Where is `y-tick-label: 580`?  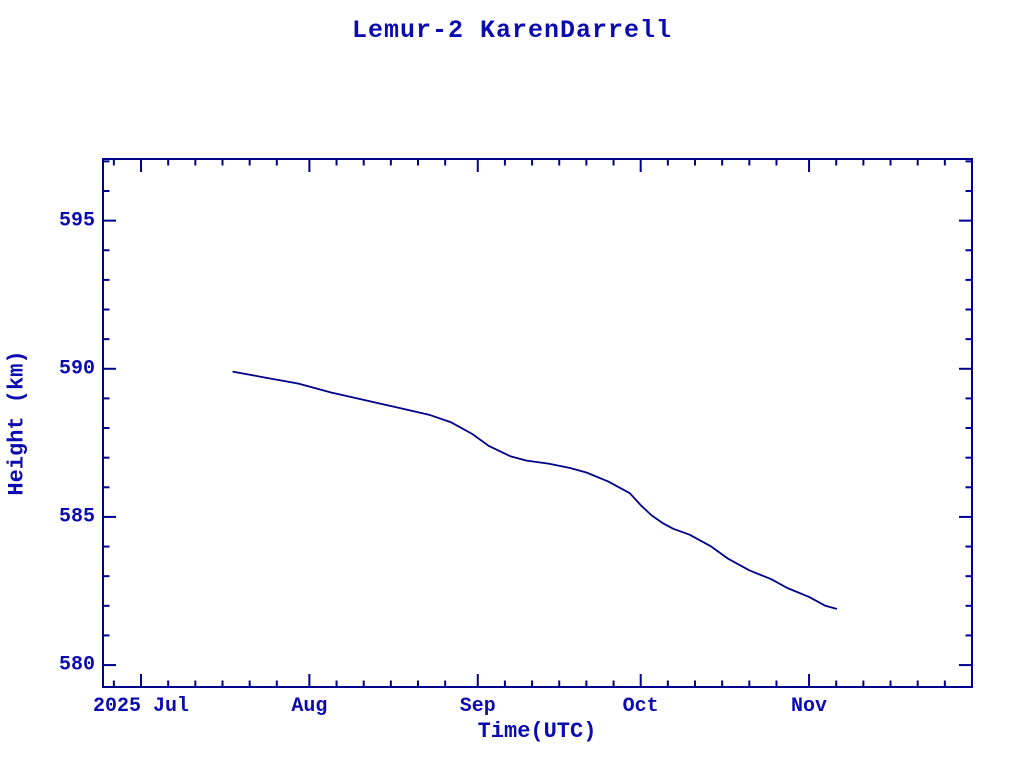 y-tick-label: 580 is located at coordinates (76, 665).